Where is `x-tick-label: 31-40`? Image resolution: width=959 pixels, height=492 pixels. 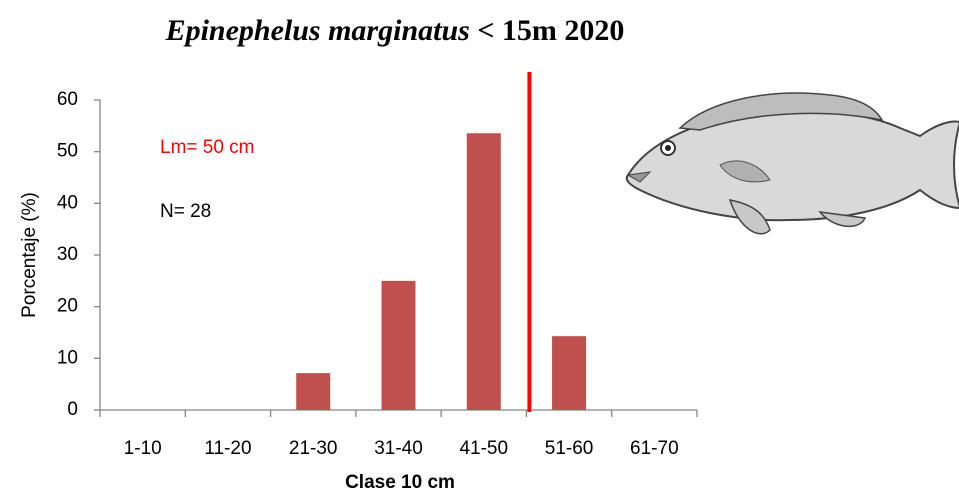
x-tick-label: 31-40 is located at coordinates (398, 448).